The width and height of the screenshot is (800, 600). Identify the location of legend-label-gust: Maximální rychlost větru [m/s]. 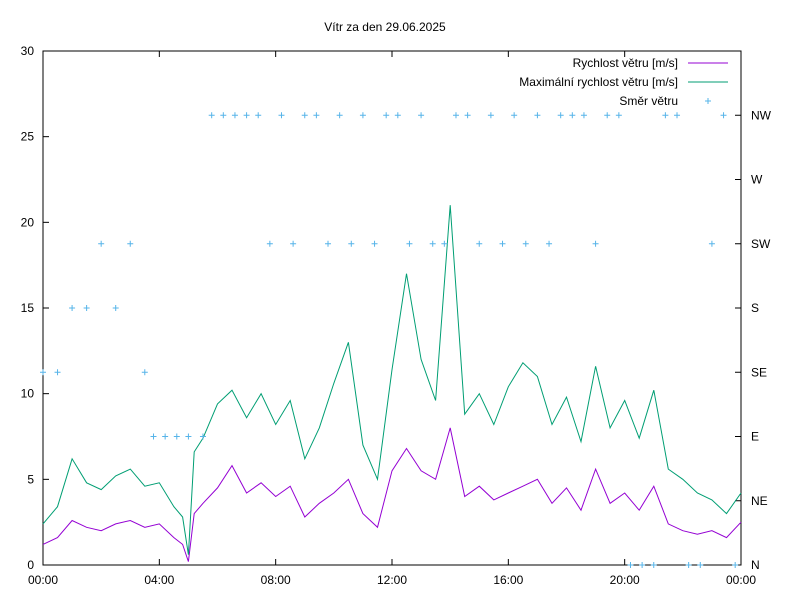
(598, 82).